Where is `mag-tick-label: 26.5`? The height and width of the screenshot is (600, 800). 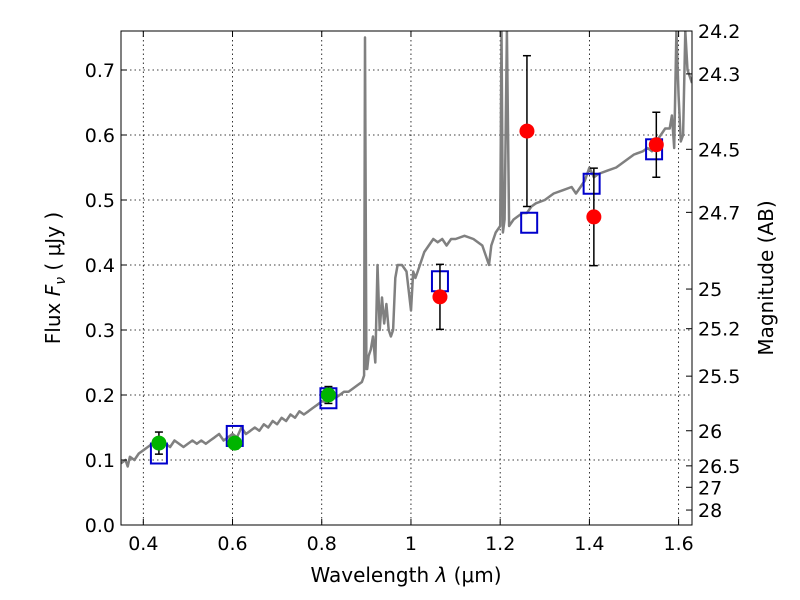 mag-tick-label: 26.5 is located at coordinates (719, 467).